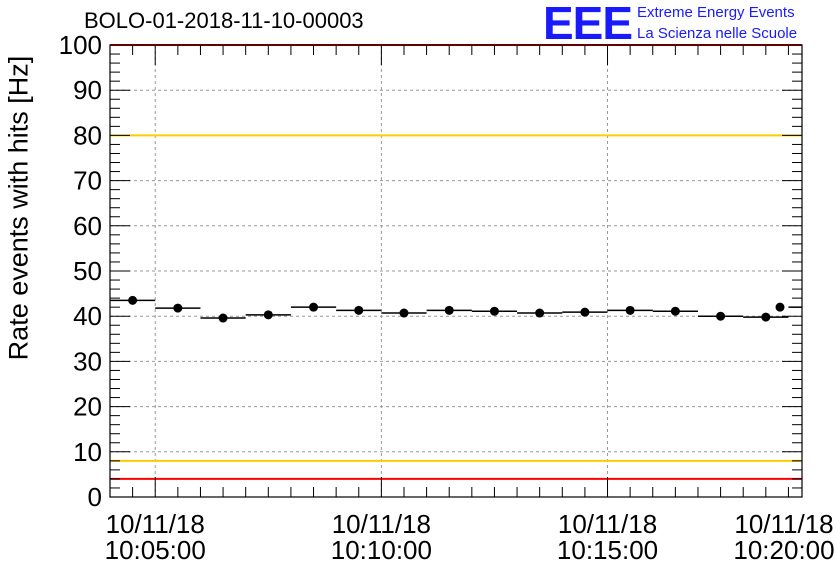  What do you see at coordinates (607, 550) in the screenshot?
I see `x-tick-label-time: 10:15:00` at bounding box center [607, 550].